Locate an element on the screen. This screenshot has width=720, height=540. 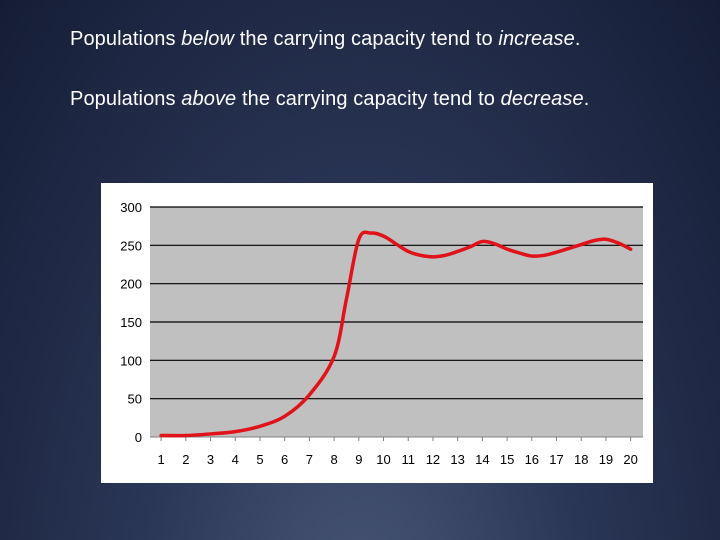
x-tick-label-11: 11 is located at coordinates (408, 459).